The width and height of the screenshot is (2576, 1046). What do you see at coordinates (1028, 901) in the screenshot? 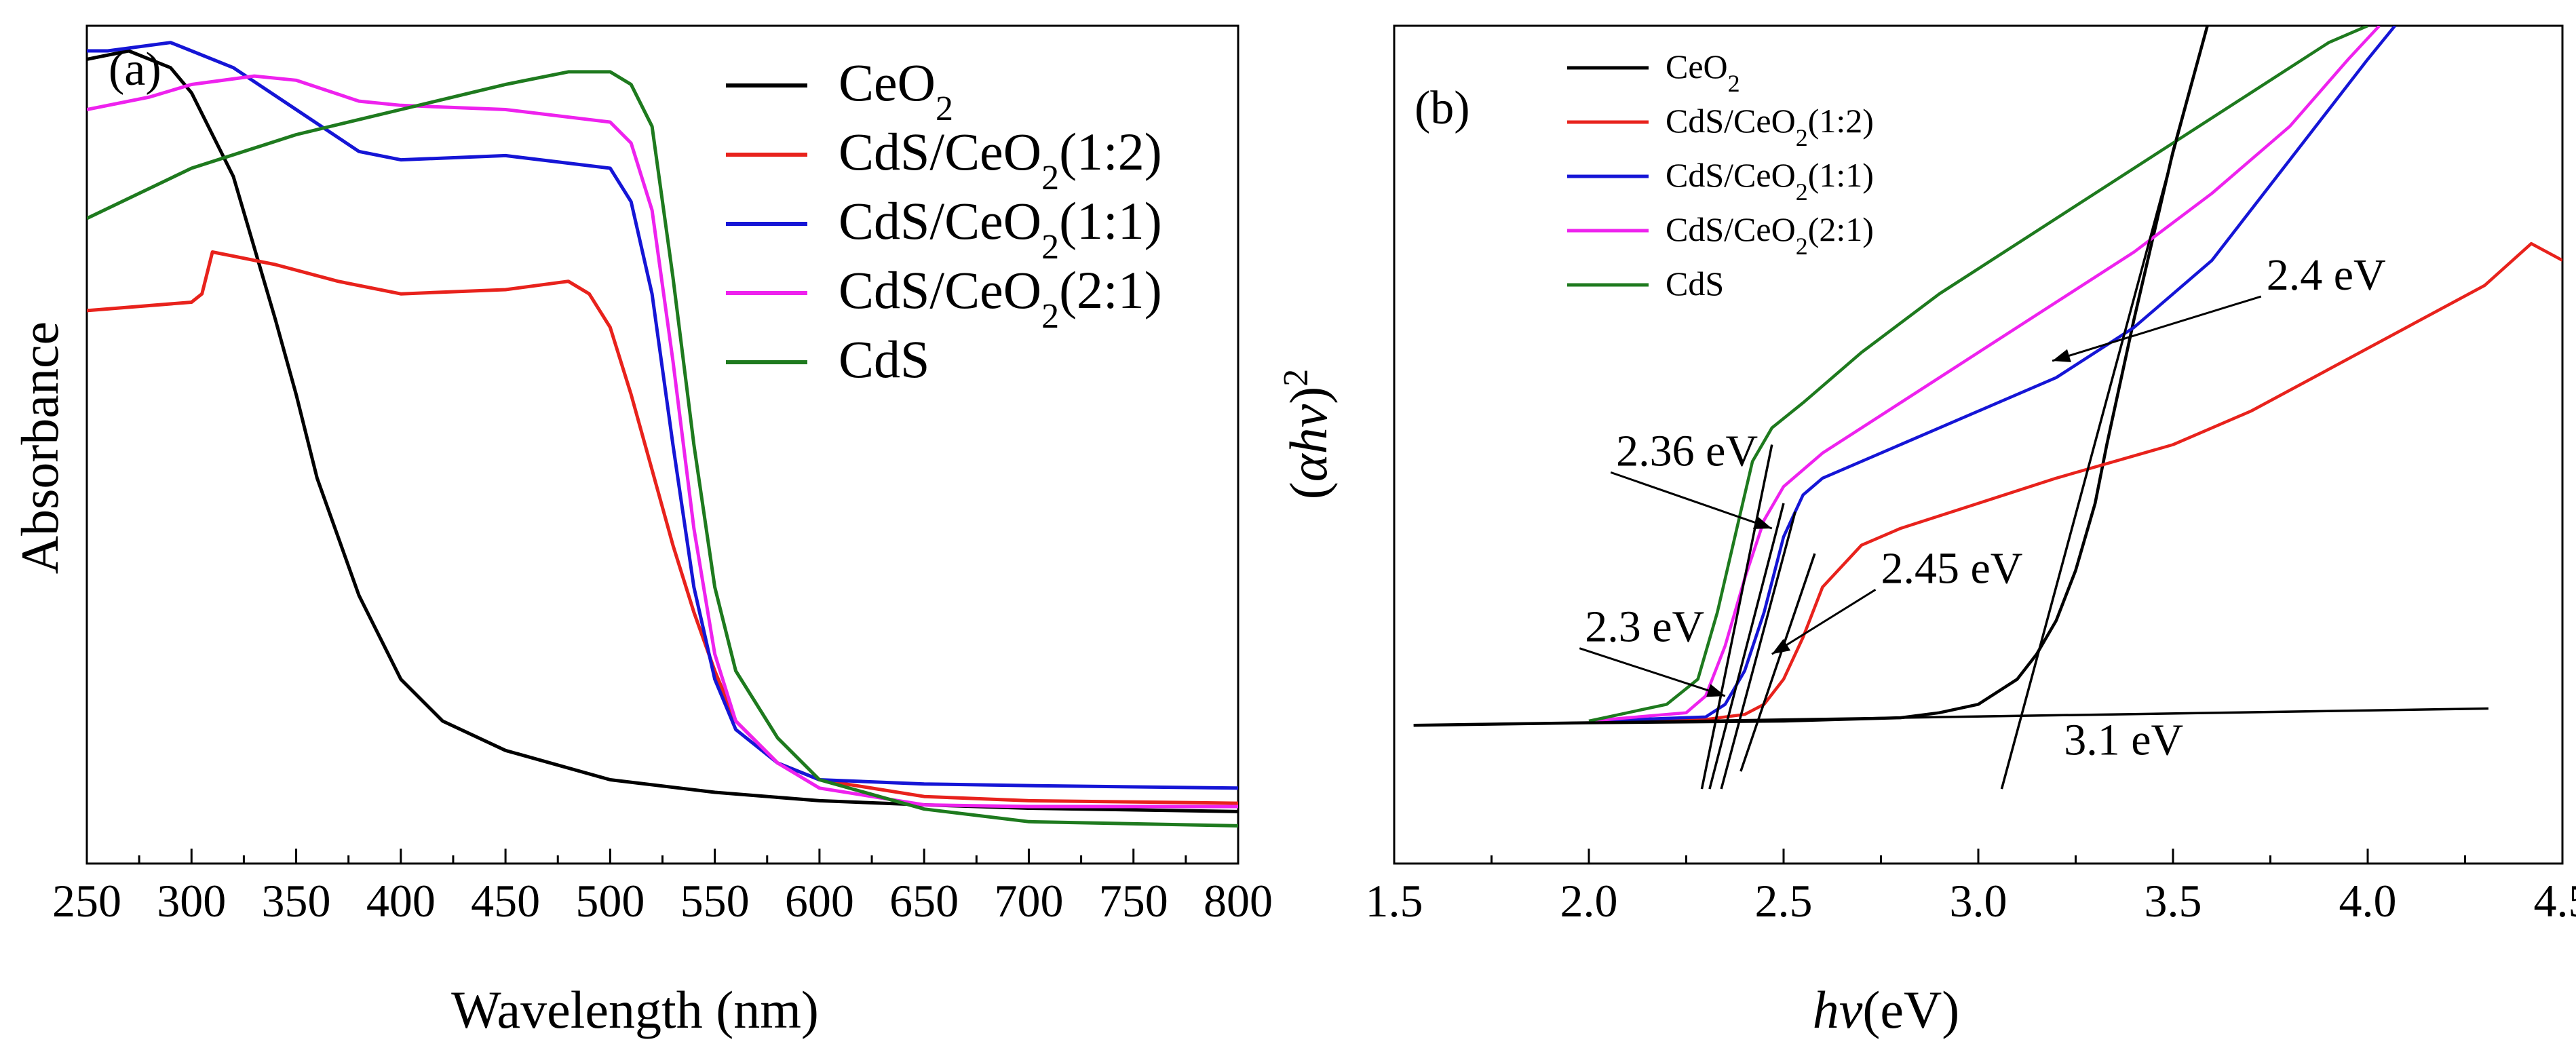
I see `panel-a-x-tick-label: 700` at bounding box center [1028, 901].